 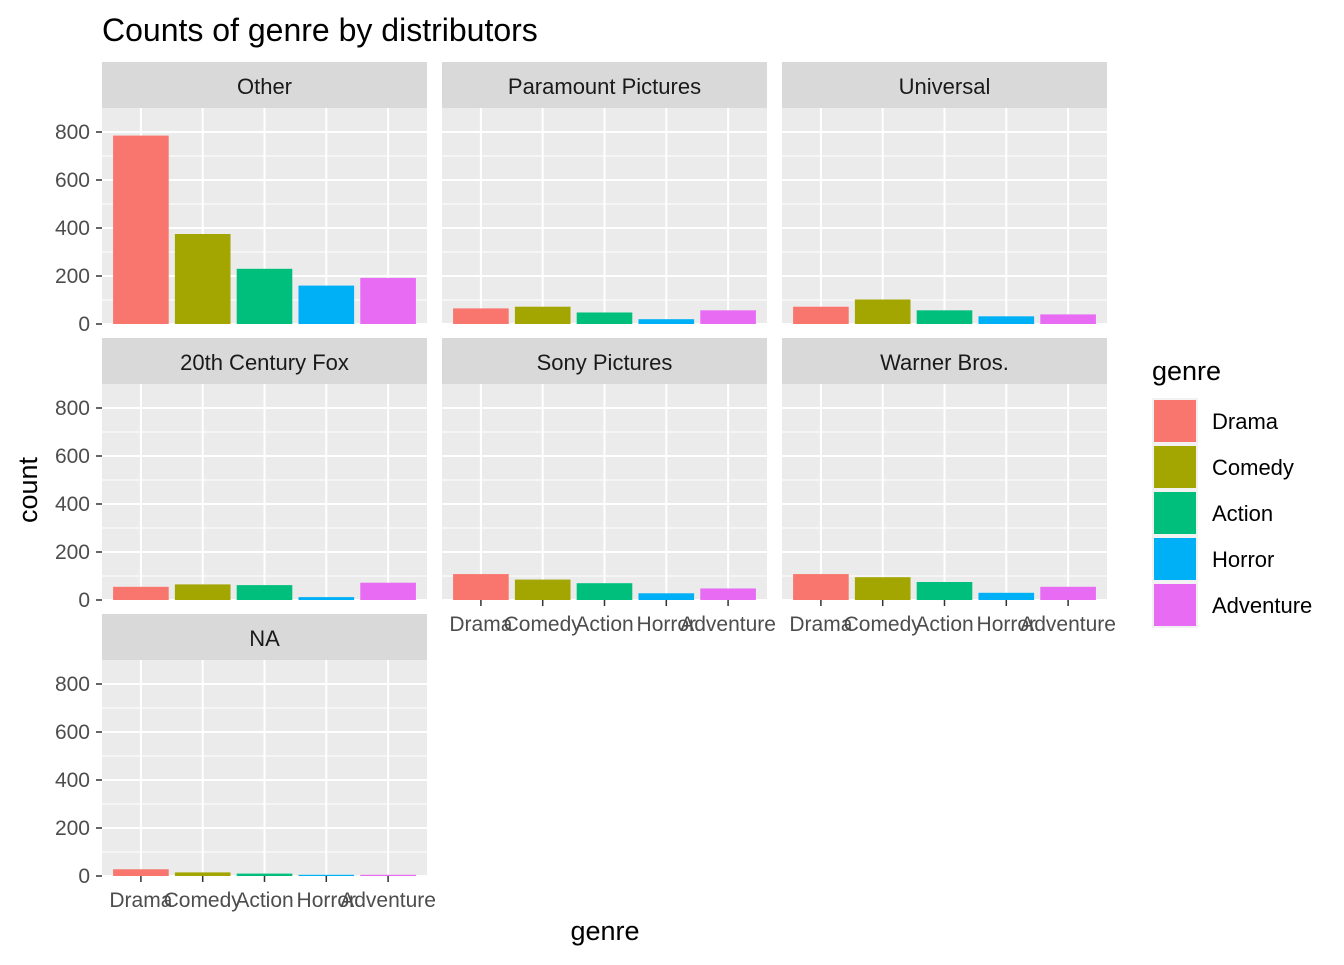 What do you see at coordinates (1006, 596) in the screenshot?
I see `bar-warner-bros-horror` at bounding box center [1006, 596].